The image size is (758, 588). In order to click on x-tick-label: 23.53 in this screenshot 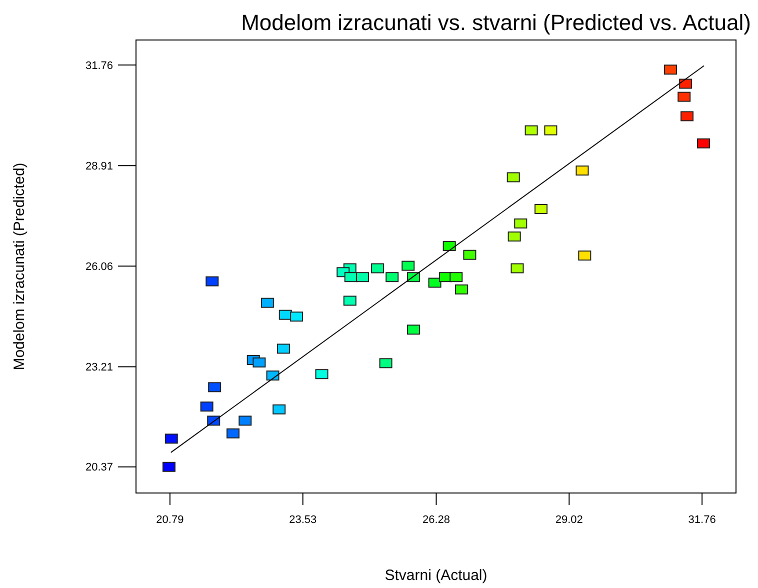, I will do `click(303, 520)`.